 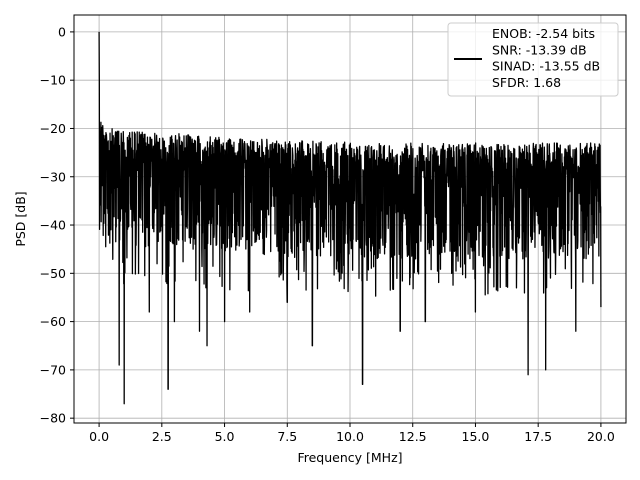 I want to click on x-axis-label: Frequency [MHz], so click(x=349, y=457).